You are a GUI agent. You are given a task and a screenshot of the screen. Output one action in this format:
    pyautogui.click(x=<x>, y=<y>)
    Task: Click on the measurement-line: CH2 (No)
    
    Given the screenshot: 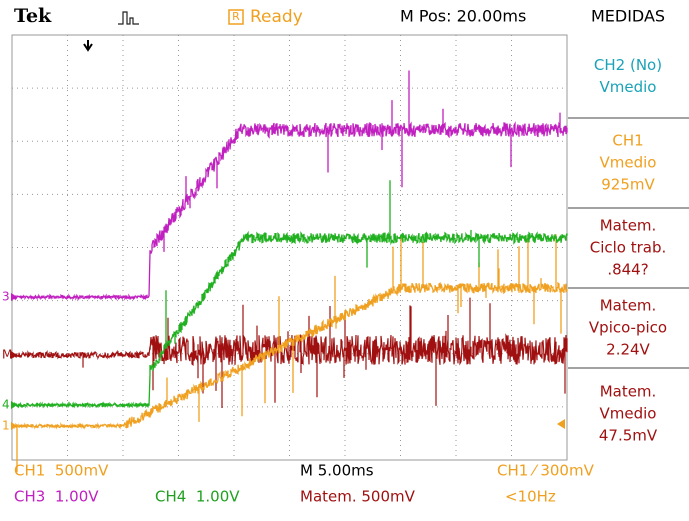 What is the action you would take?
    pyautogui.click(x=628, y=65)
    